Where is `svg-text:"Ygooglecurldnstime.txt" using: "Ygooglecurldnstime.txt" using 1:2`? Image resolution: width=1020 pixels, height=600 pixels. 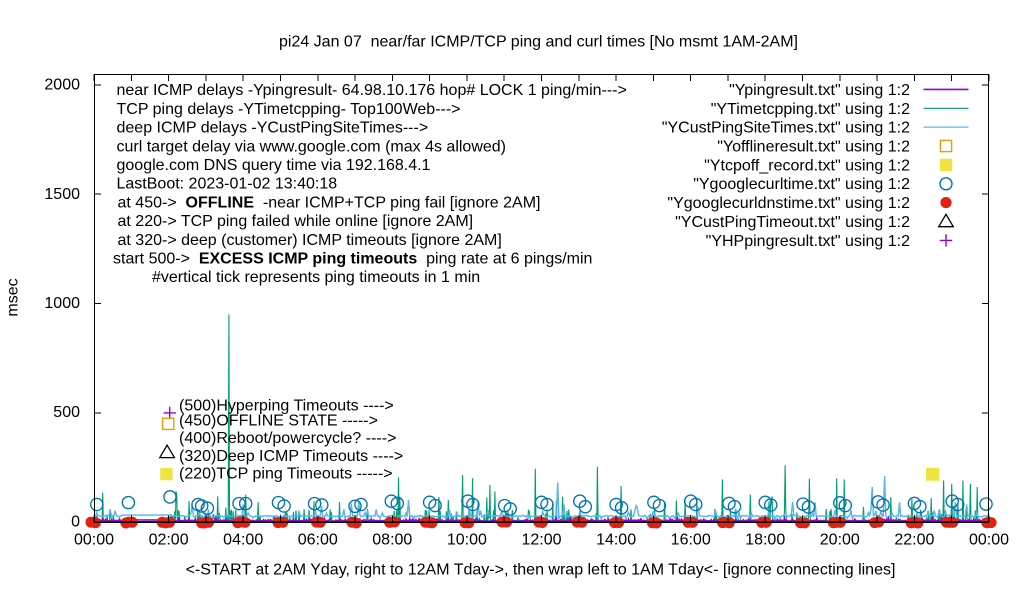
svg-text:"Ygooglecurldnstime.txt" using: "Ygooglecurldnstime.txt" using 1:2 is located at coordinates (788, 203).